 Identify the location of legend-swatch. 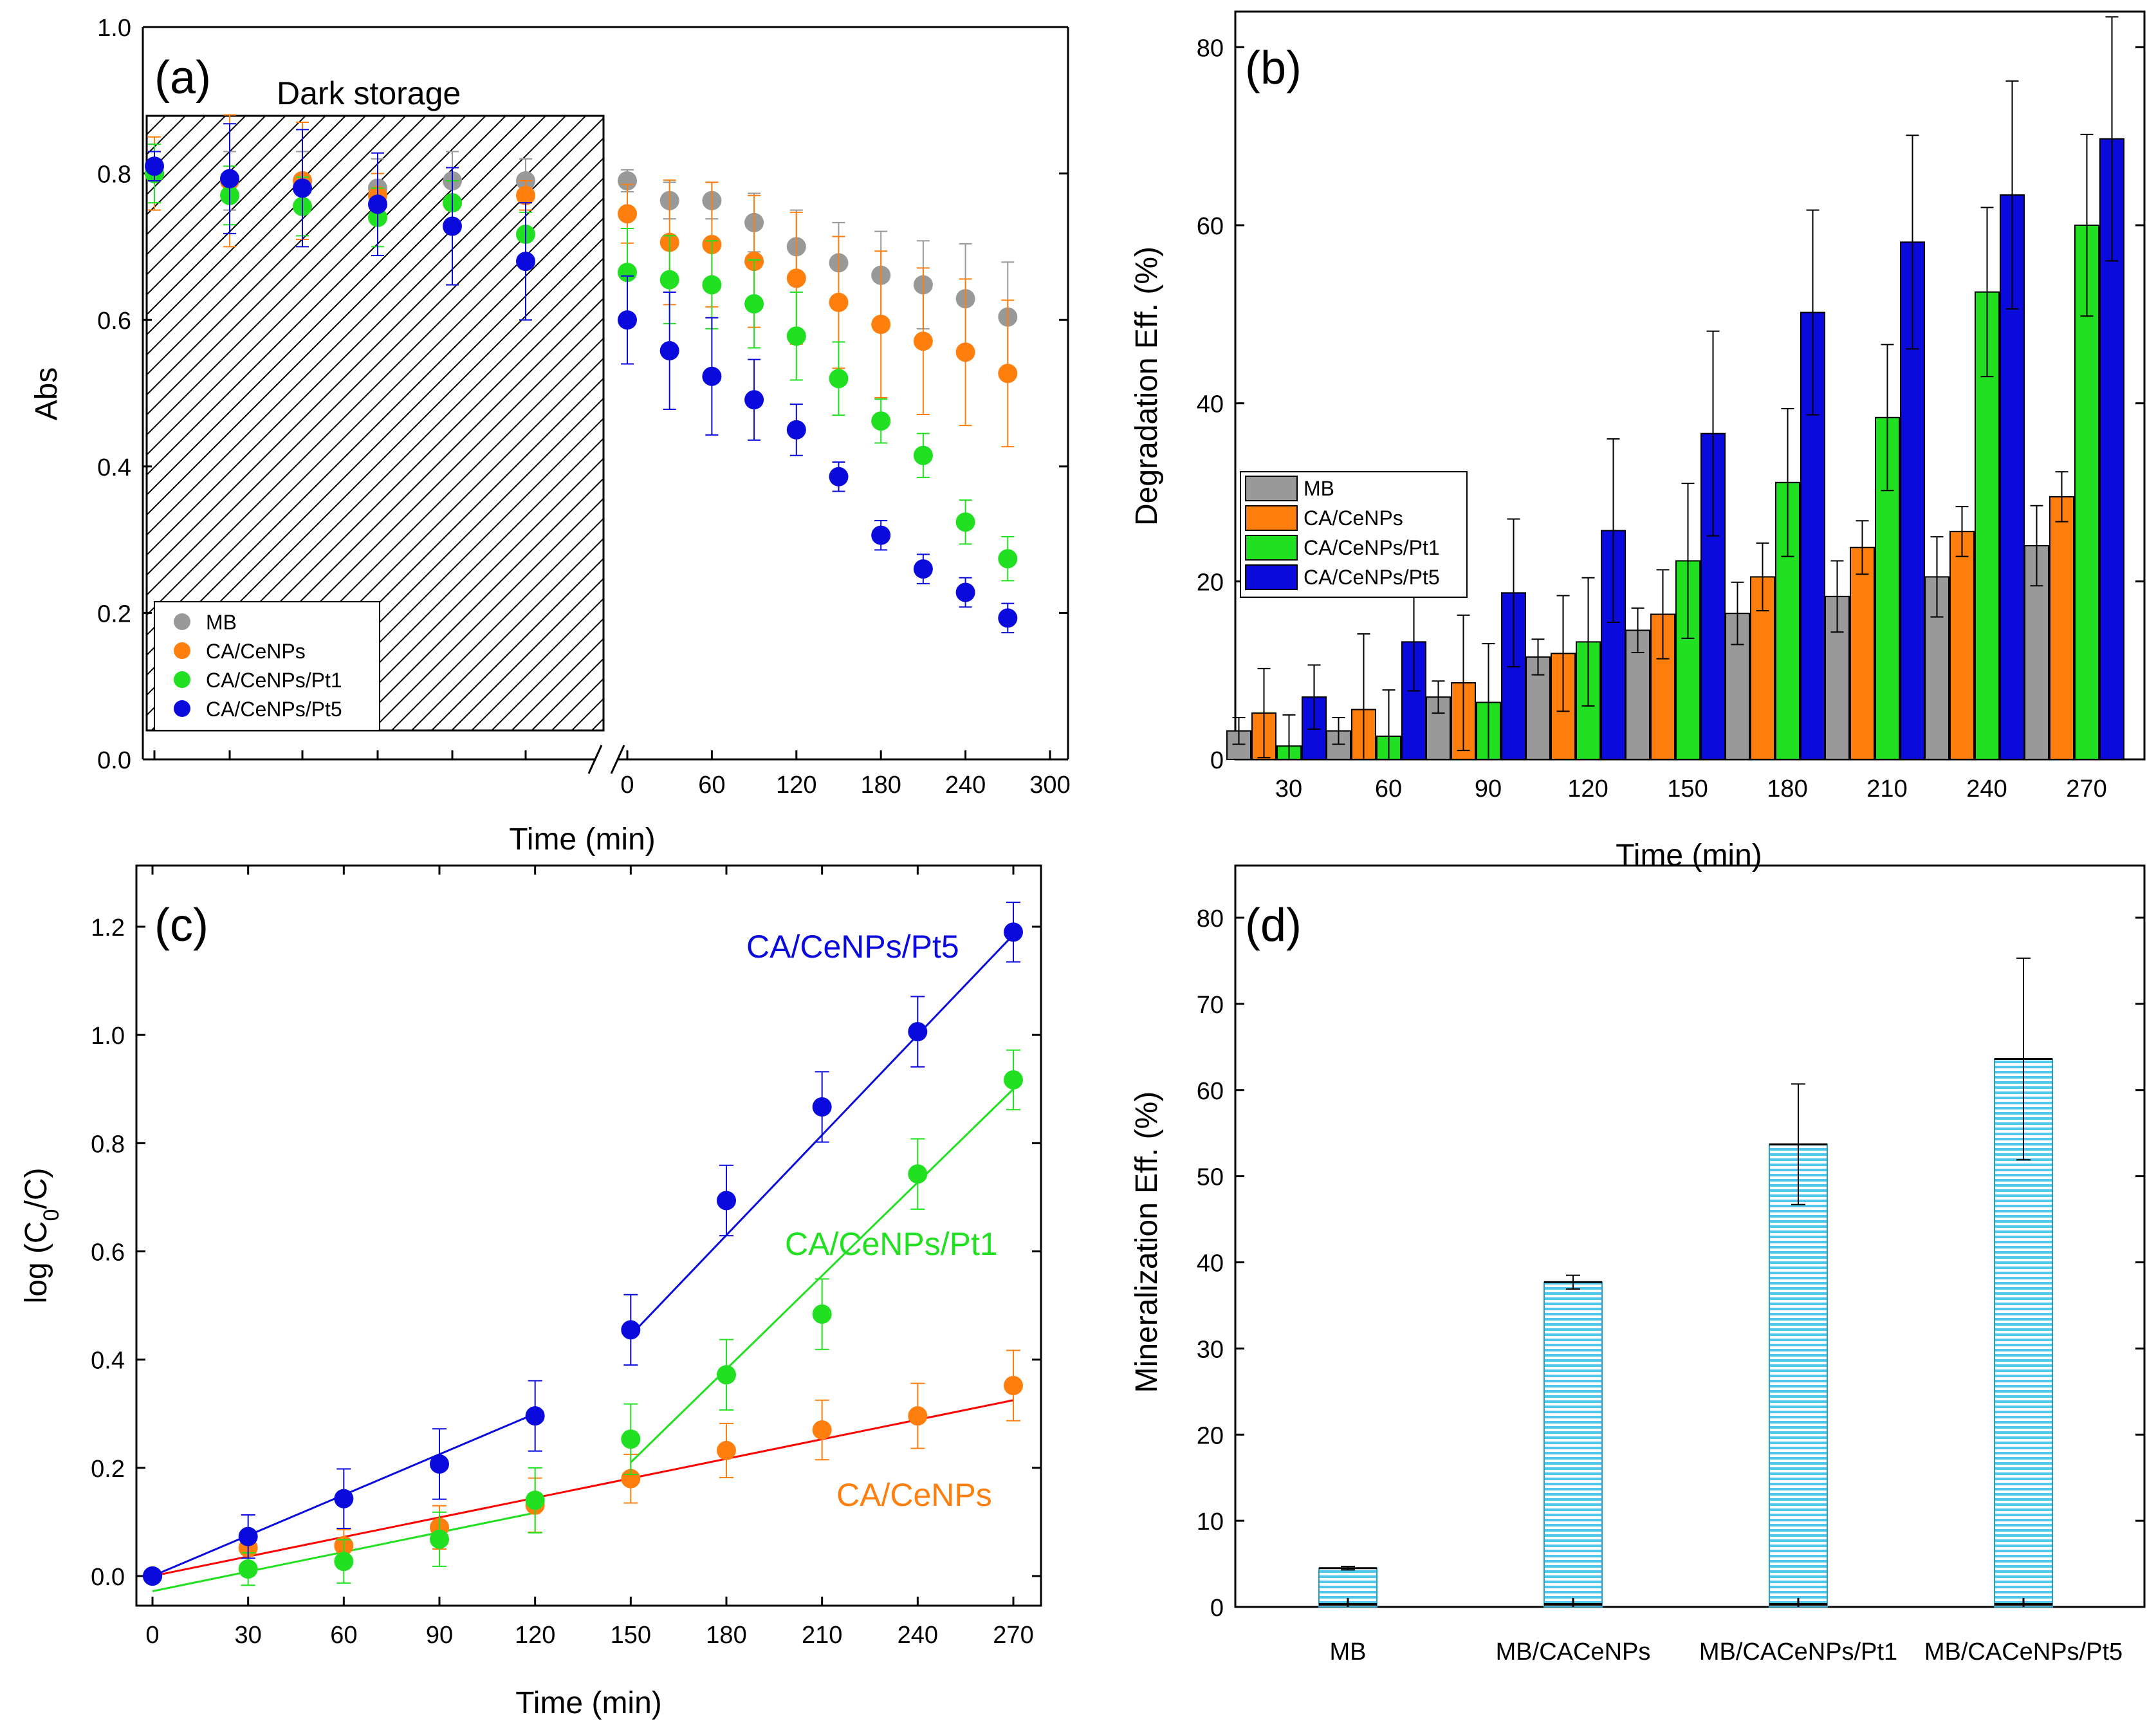
(1271, 518).